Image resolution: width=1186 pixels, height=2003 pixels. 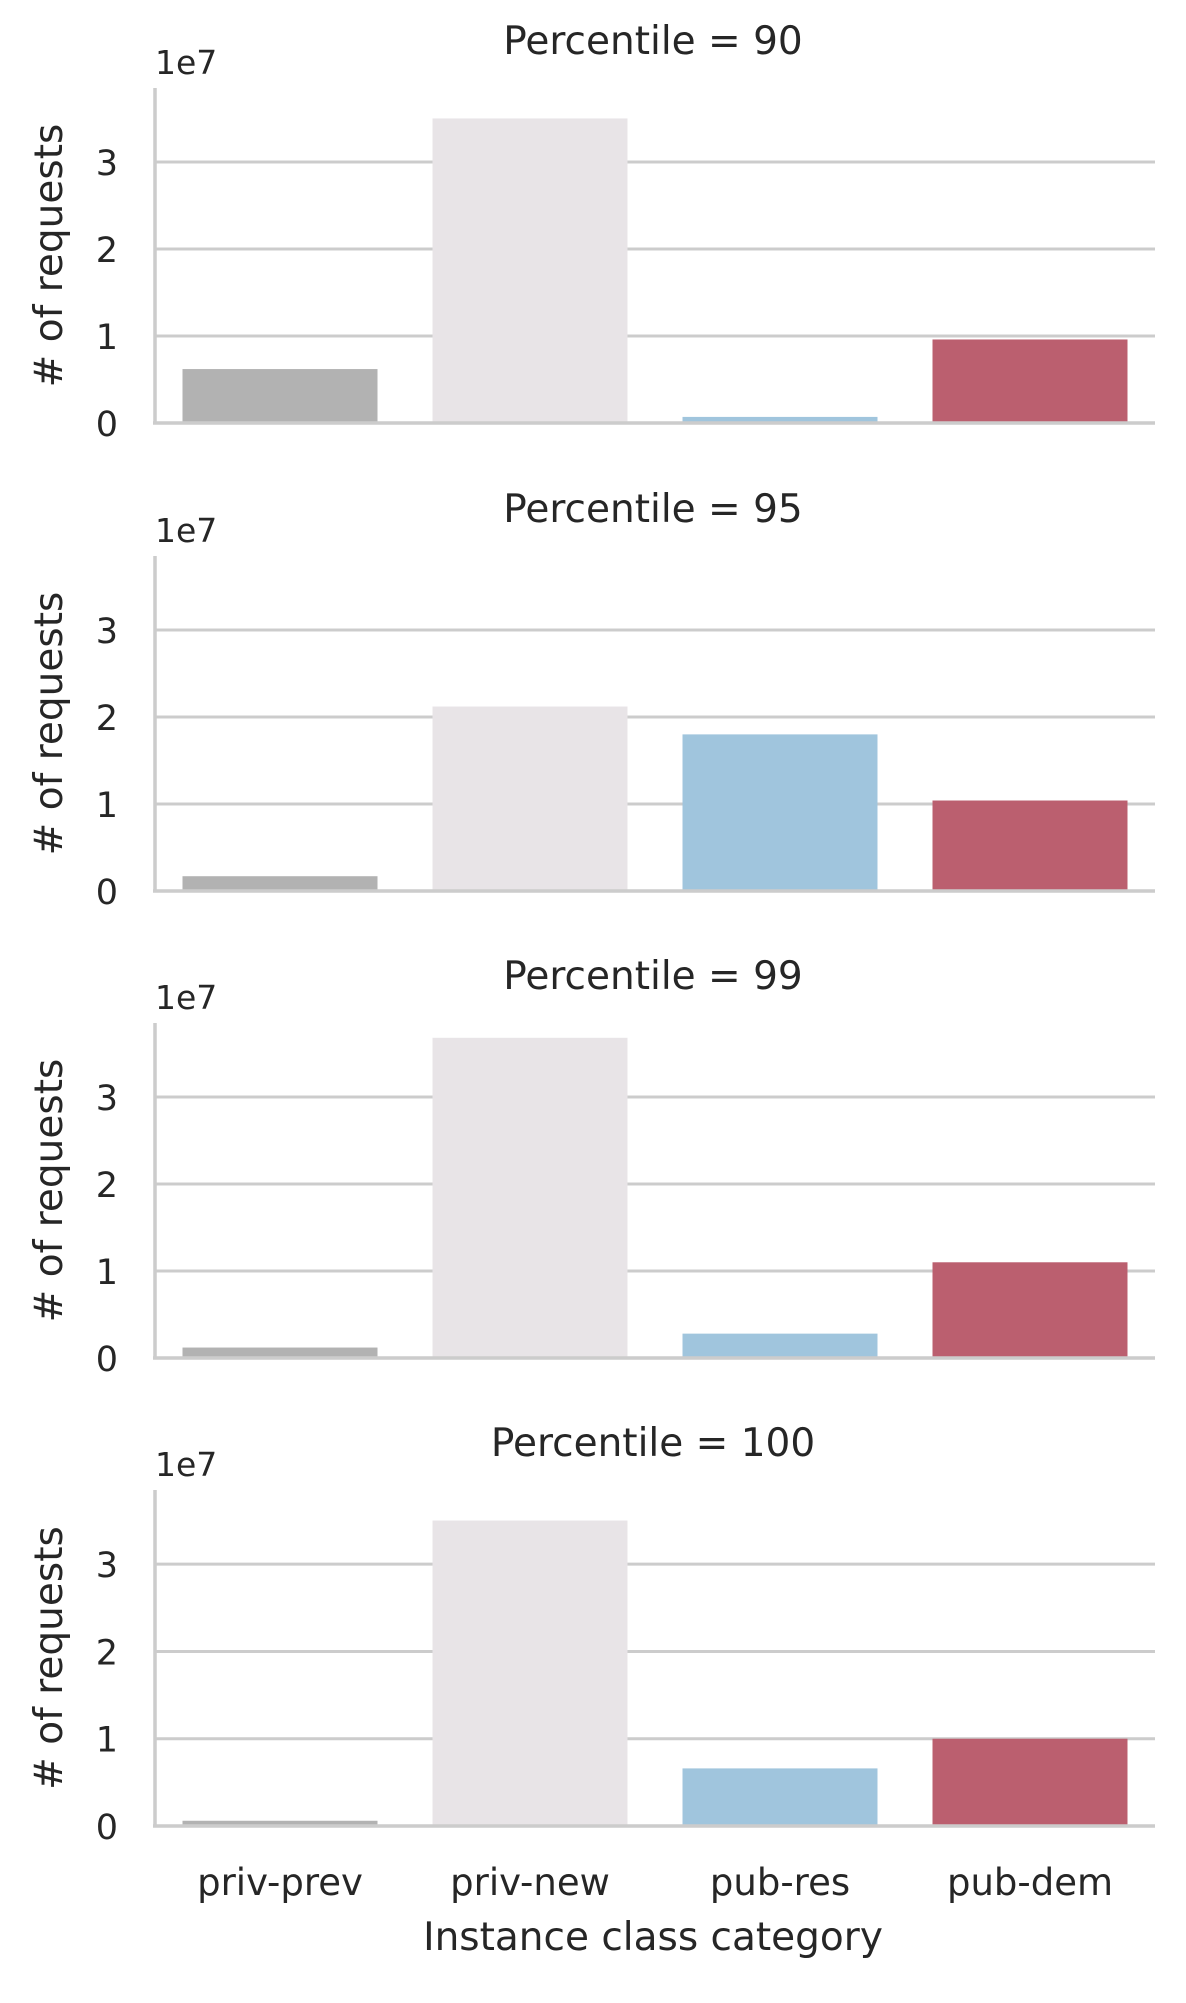 What do you see at coordinates (530, 1882) in the screenshot?
I see `x-tick-label: priv-new` at bounding box center [530, 1882].